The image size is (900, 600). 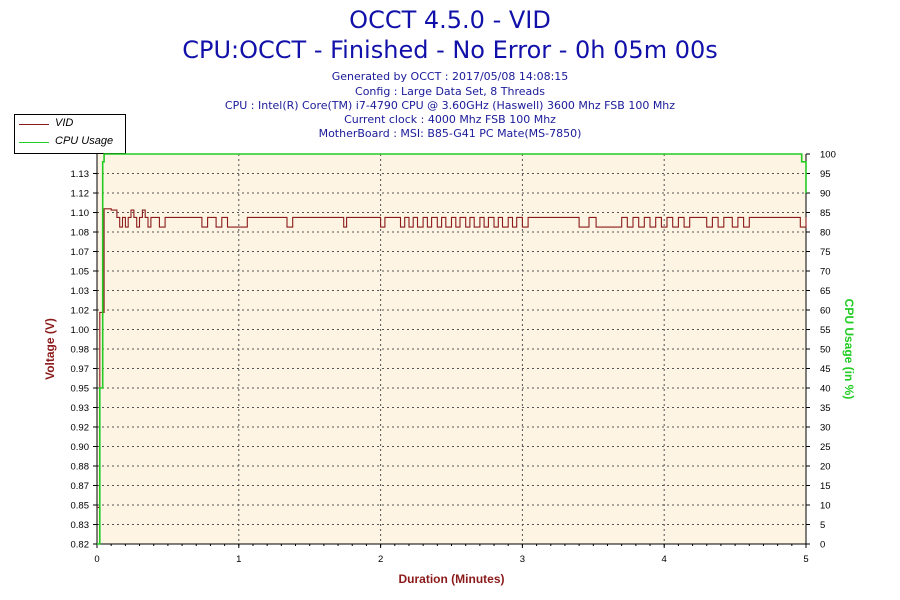 What do you see at coordinates (64, 123) in the screenshot?
I see `legend-label-vid: VID` at bounding box center [64, 123].